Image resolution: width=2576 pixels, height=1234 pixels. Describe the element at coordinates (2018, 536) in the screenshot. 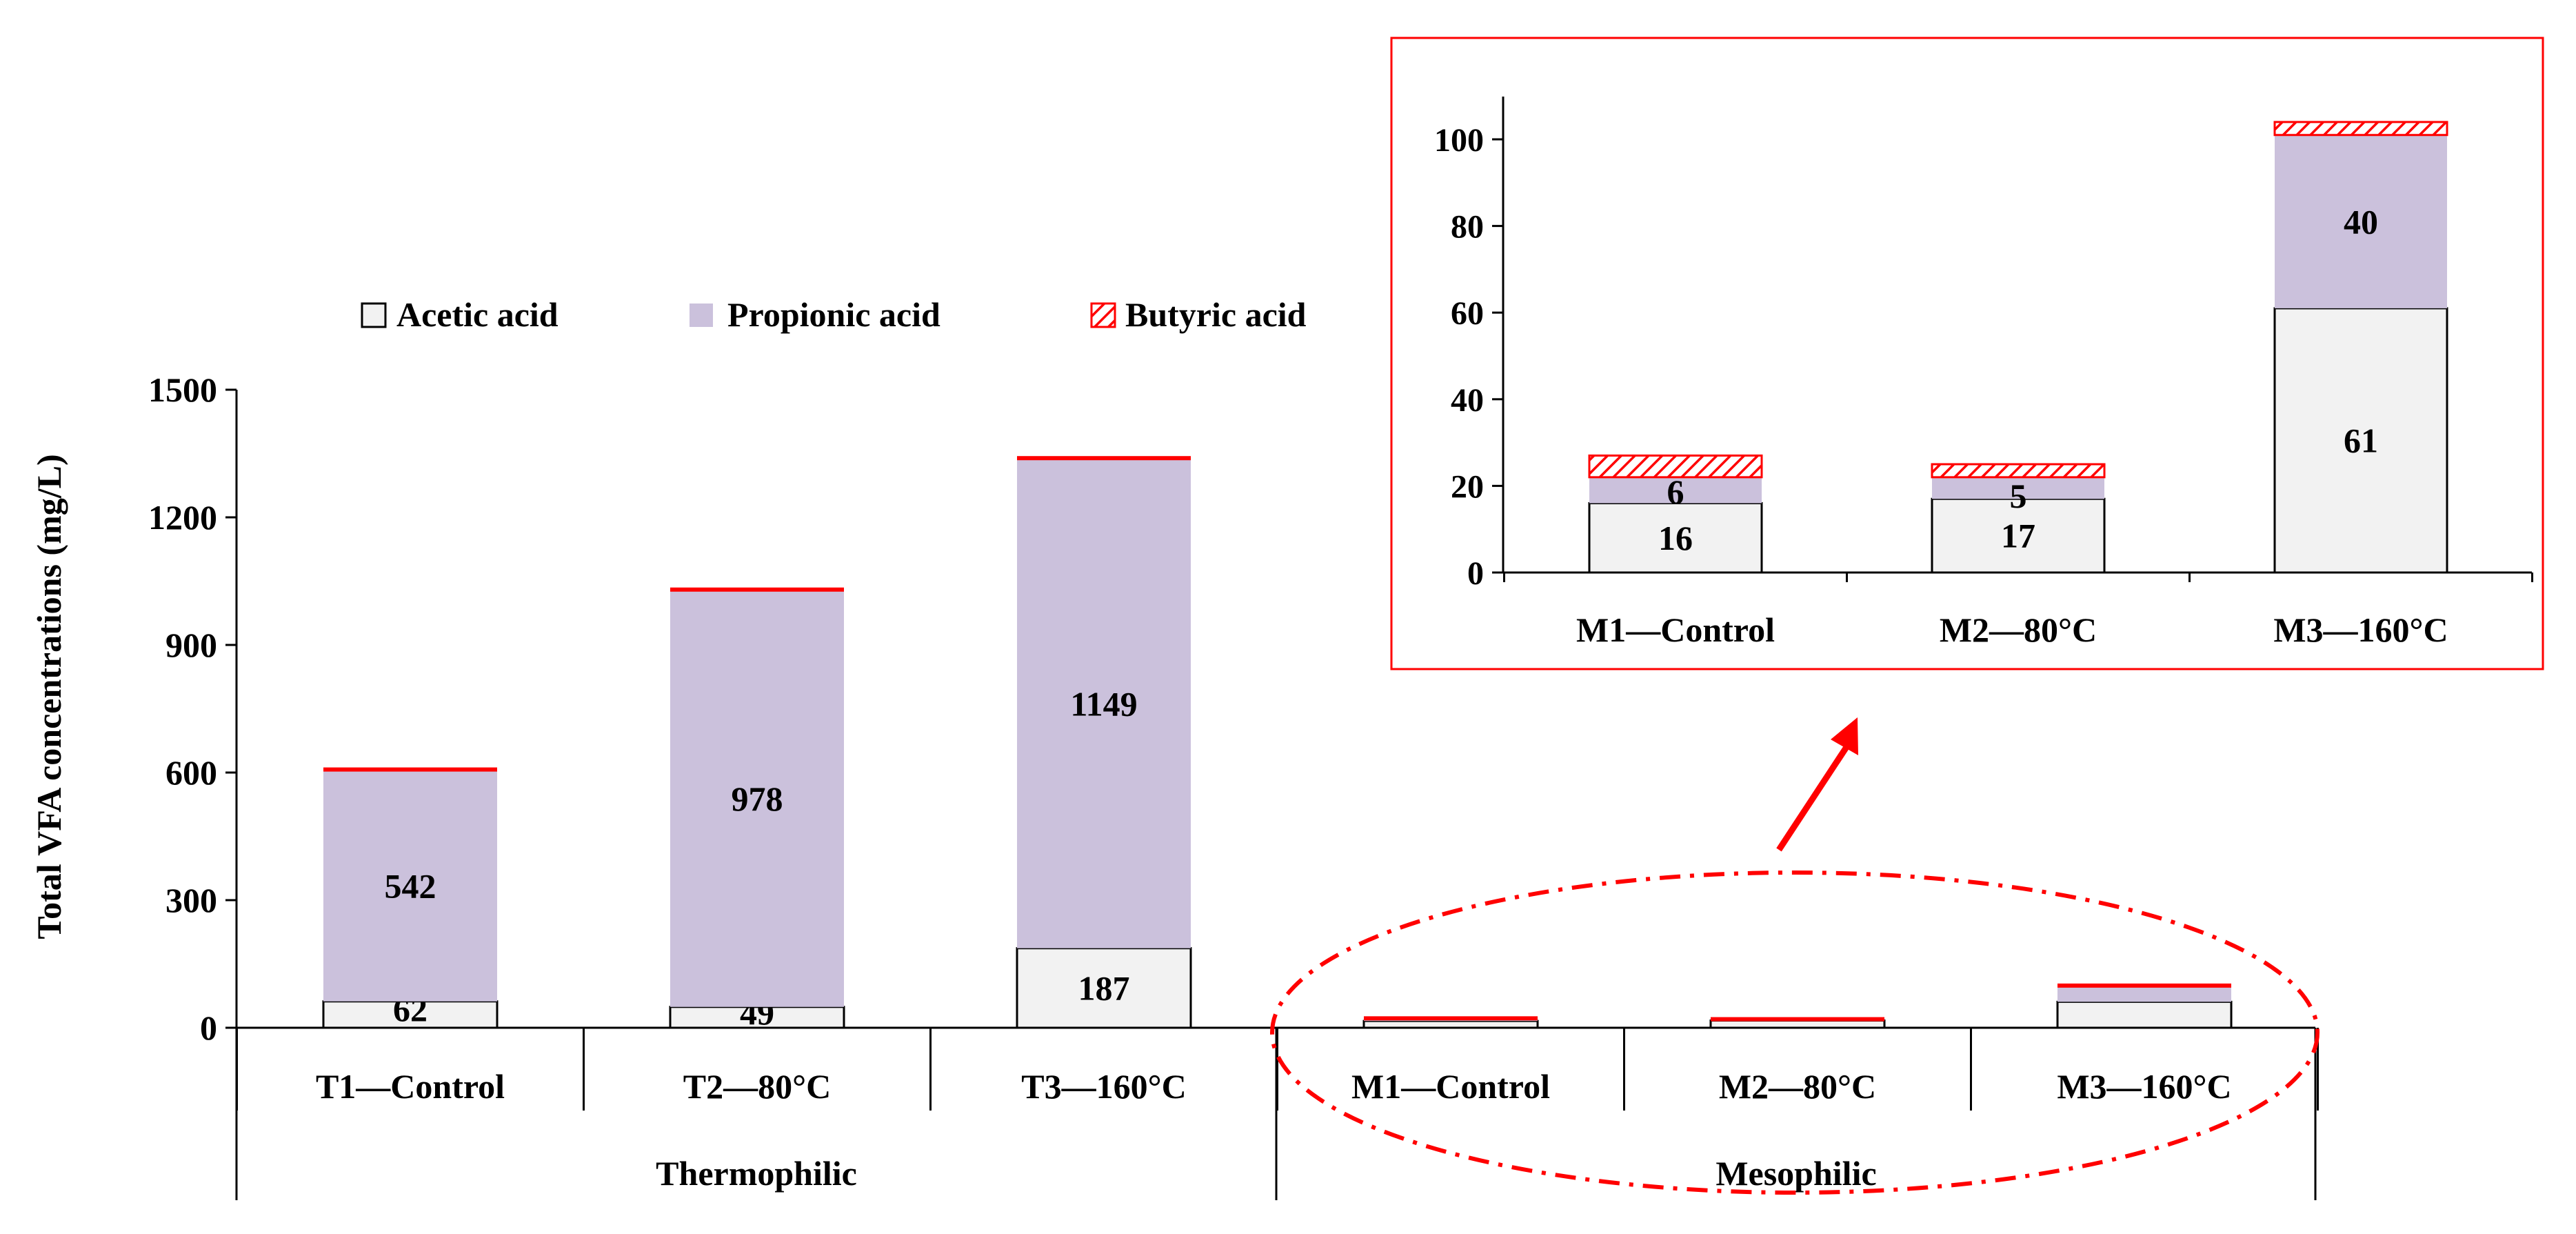

I see `data-label-acetic: 17` at that location.